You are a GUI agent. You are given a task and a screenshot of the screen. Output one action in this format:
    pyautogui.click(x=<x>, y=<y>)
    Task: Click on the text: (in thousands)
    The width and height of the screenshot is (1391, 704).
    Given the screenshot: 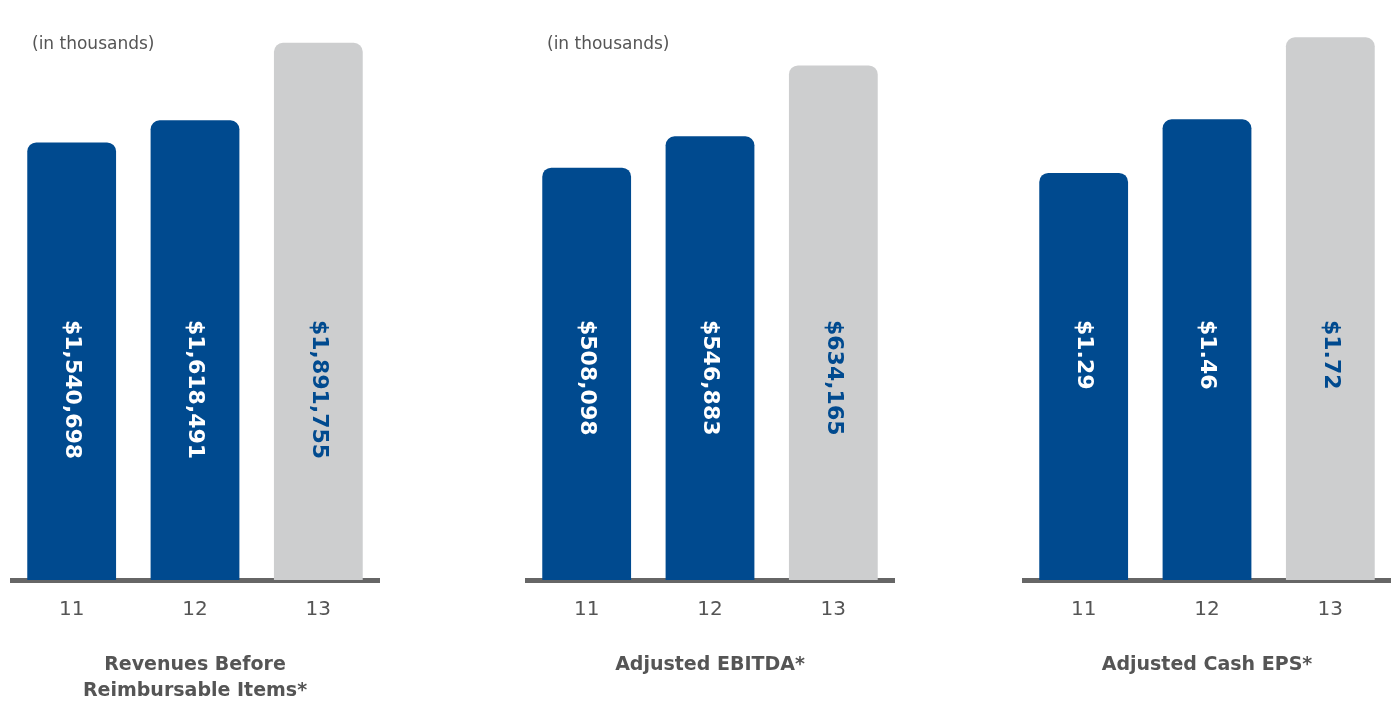 What is the action you would take?
    pyautogui.click(x=608, y=43)
    